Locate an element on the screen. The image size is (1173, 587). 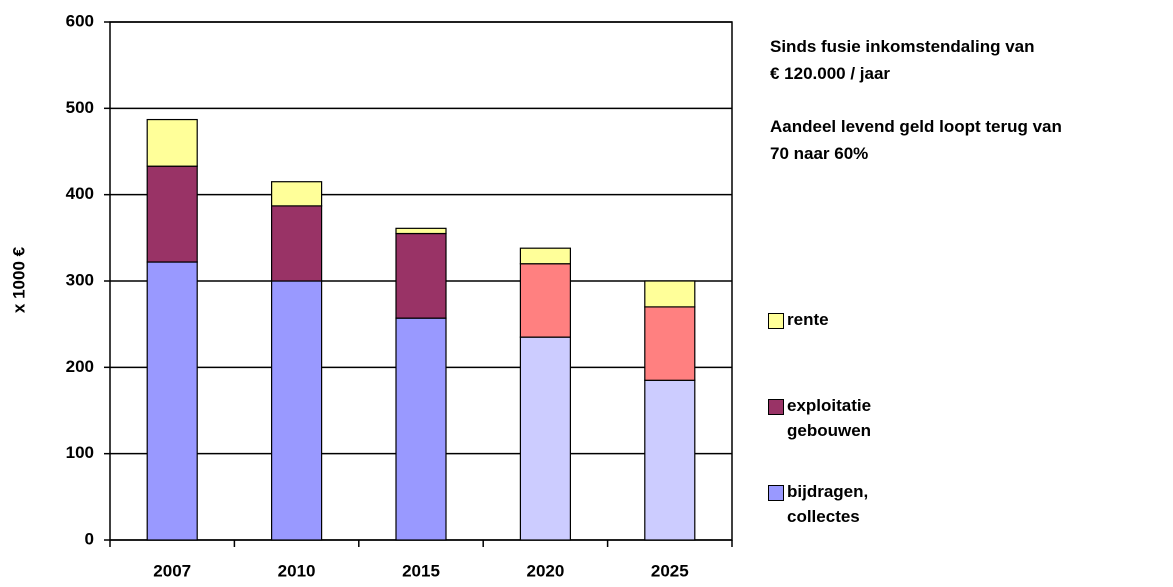
legend-label: rente is located at coordinates (808, 319).